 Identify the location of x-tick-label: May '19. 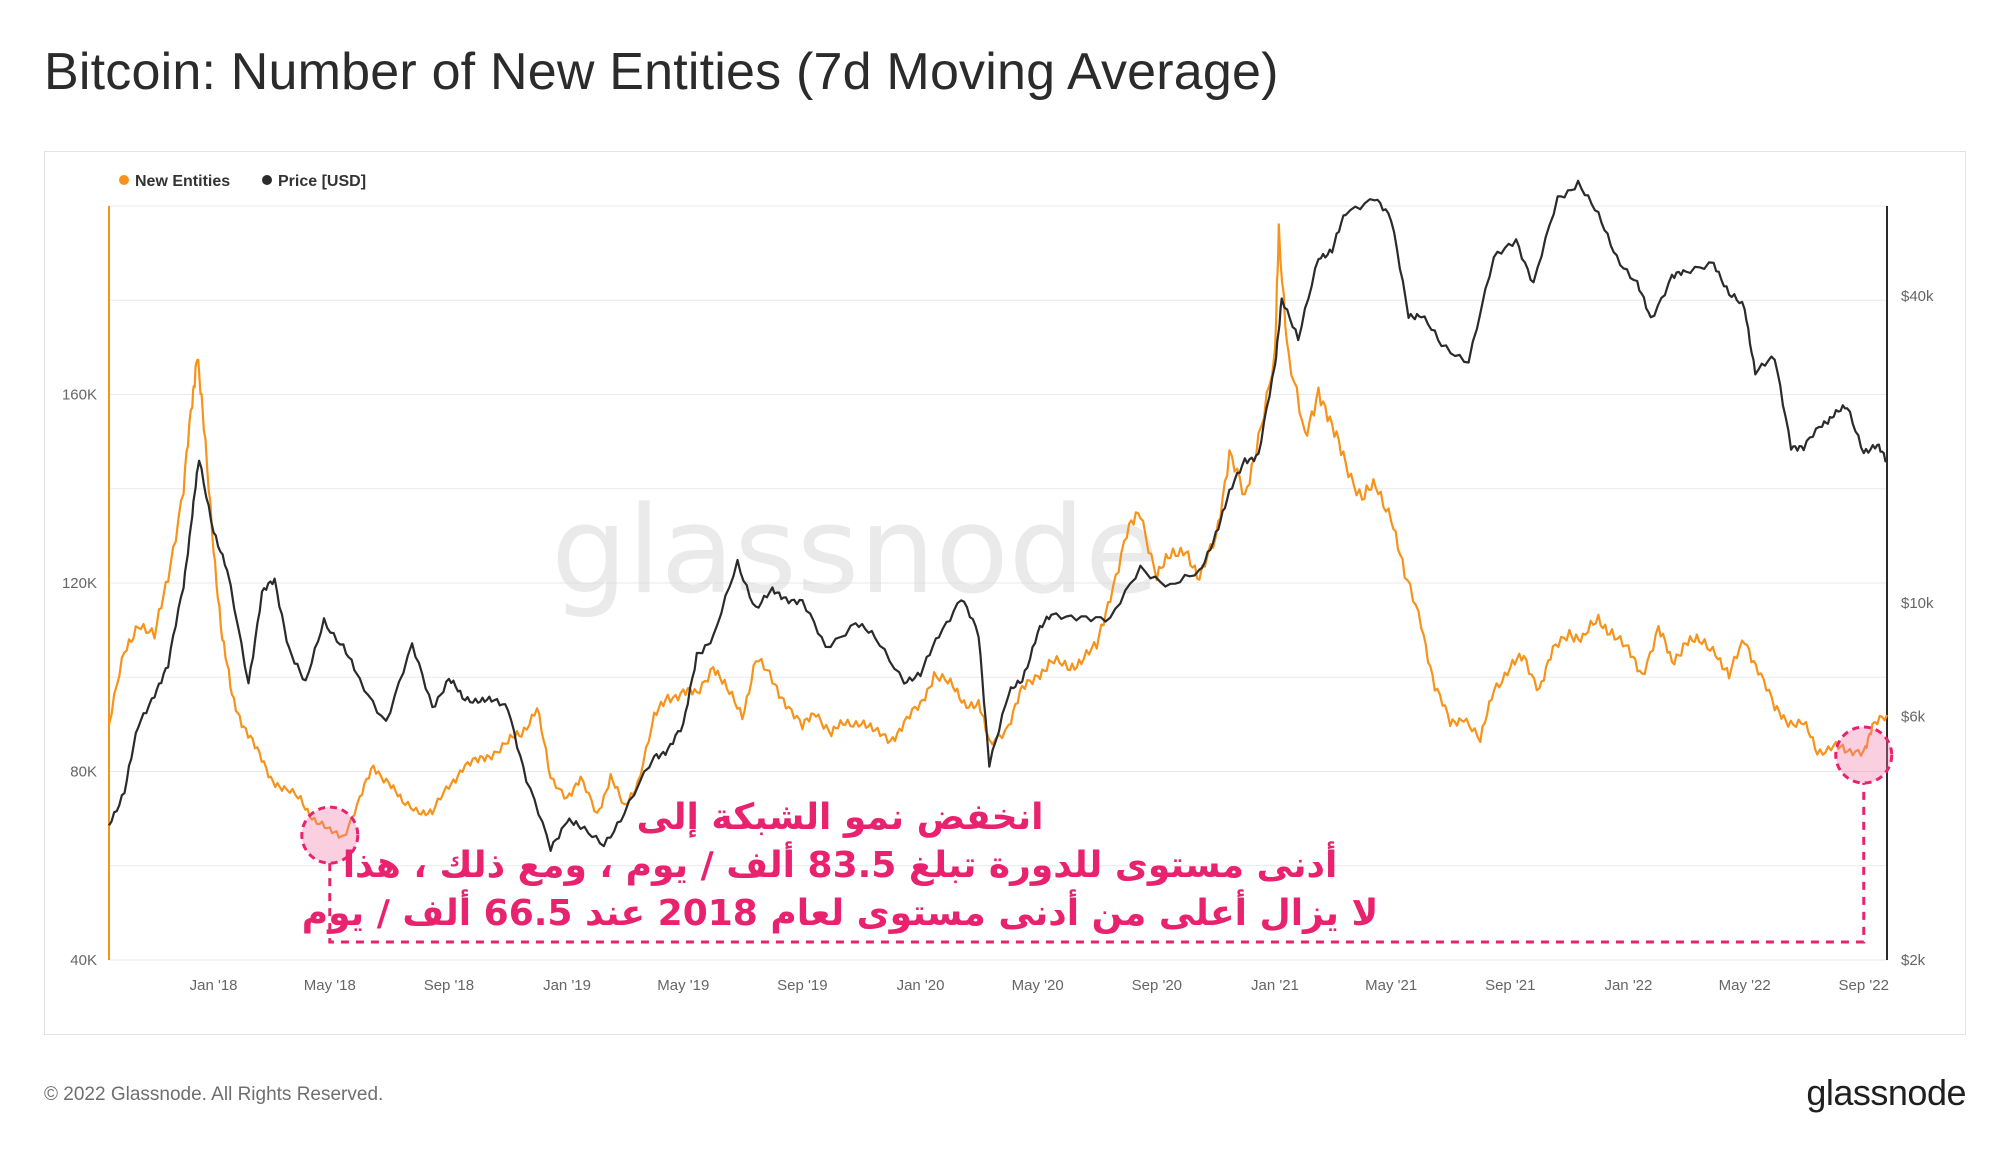
(683, 985).